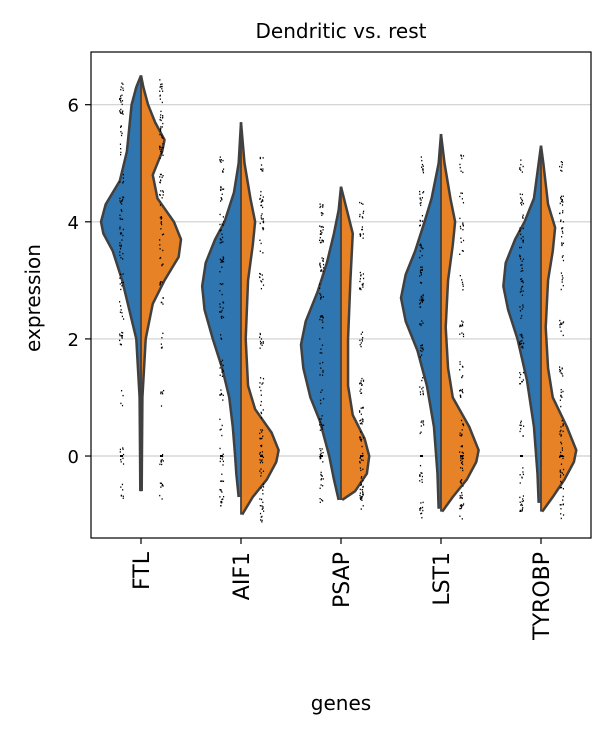 The width and height of the screenshot is (610, 735). Describe the element at coordinates (559, 328) in the screenshot. I see `violin-half-rest` at that location.